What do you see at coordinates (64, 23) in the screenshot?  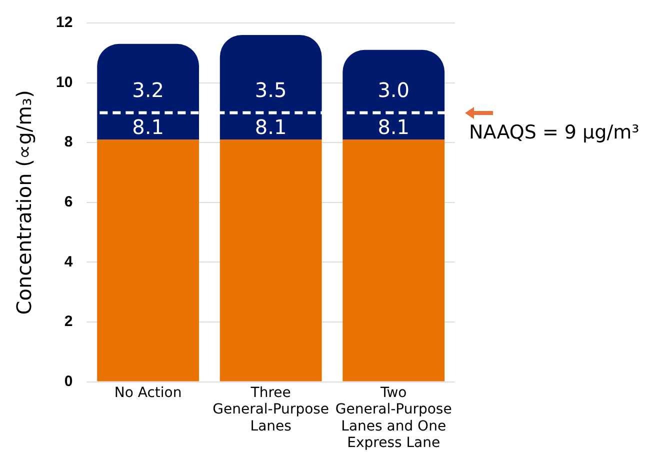 I see `y-tick-label: 12` at bounding box center [64, 23].